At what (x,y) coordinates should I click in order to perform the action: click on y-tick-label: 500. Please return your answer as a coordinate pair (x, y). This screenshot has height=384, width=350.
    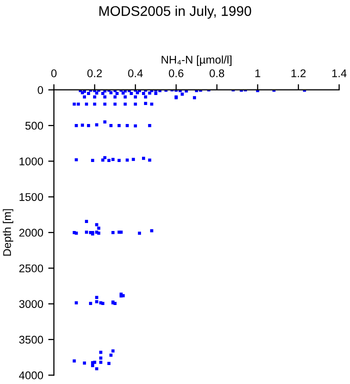
    Looking at the image, I should click on (34, 126).